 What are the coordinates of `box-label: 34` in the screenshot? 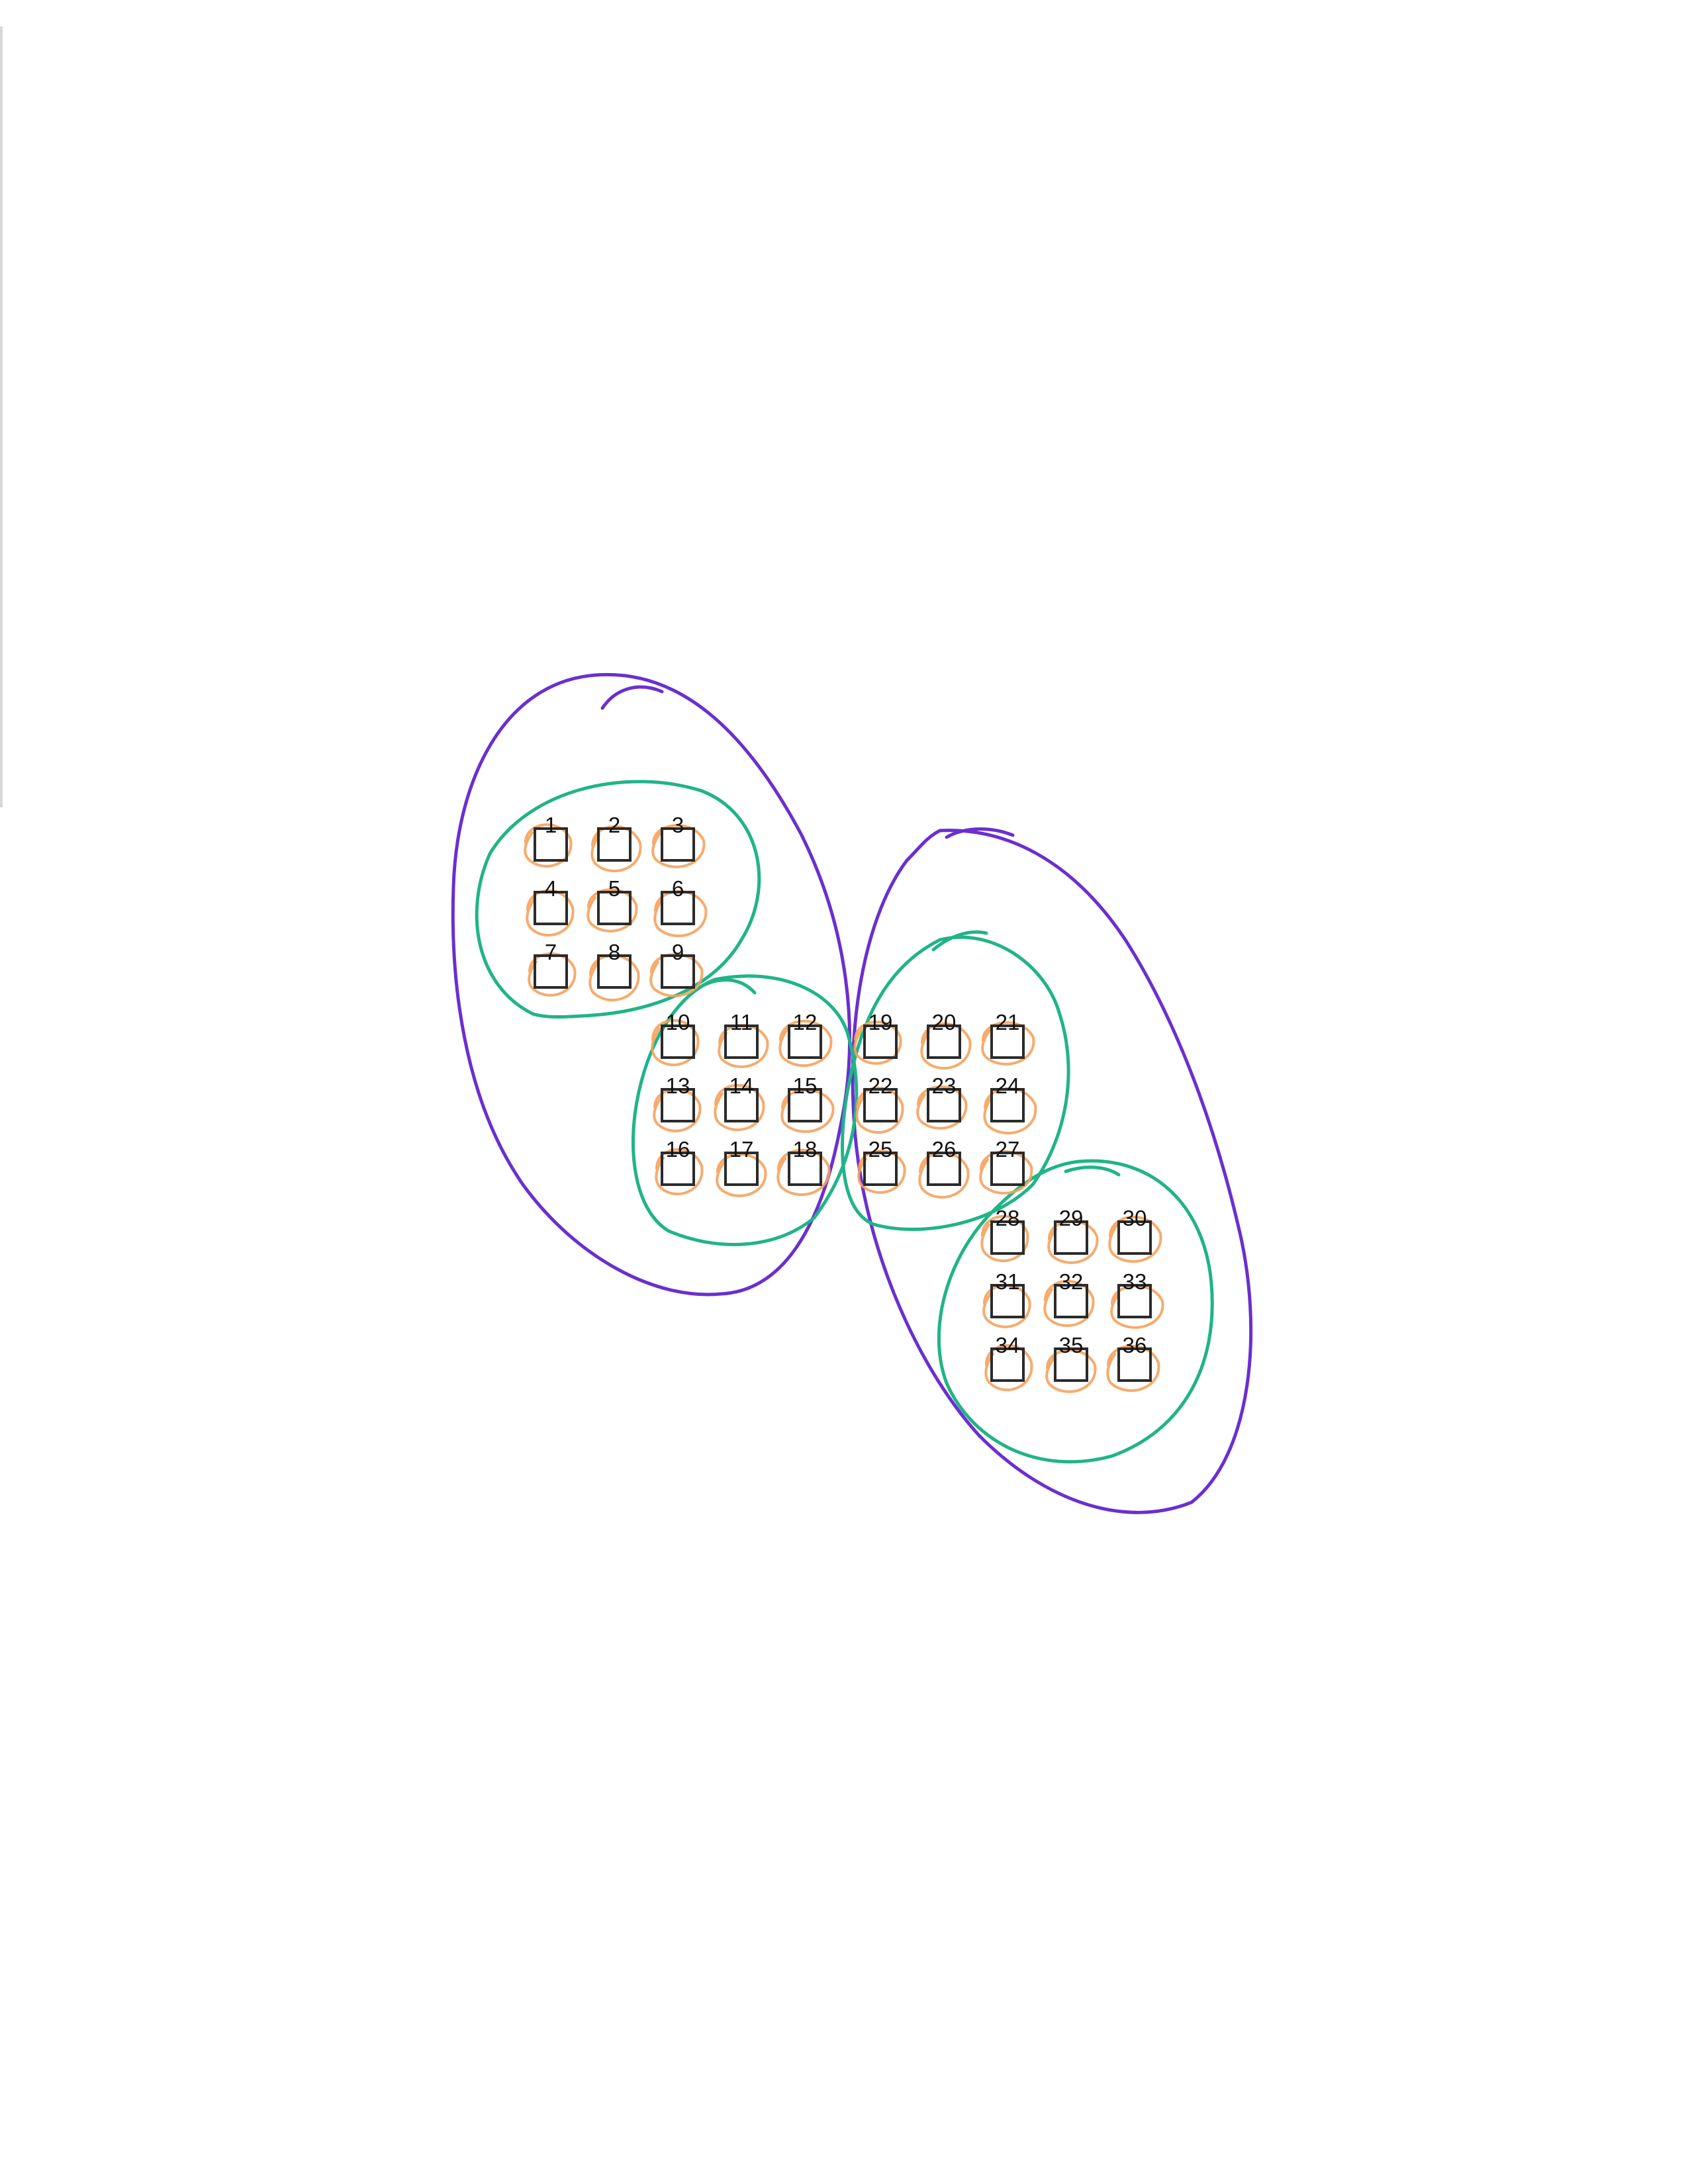 It's located at (1008, 1345).